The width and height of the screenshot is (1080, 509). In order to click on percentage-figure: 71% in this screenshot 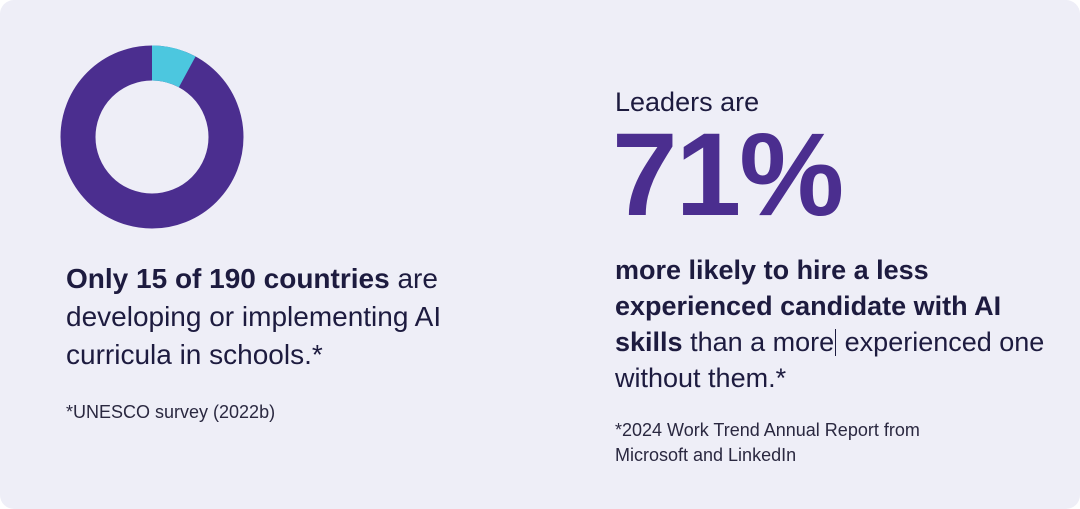, I will do `click(728, 175)`.